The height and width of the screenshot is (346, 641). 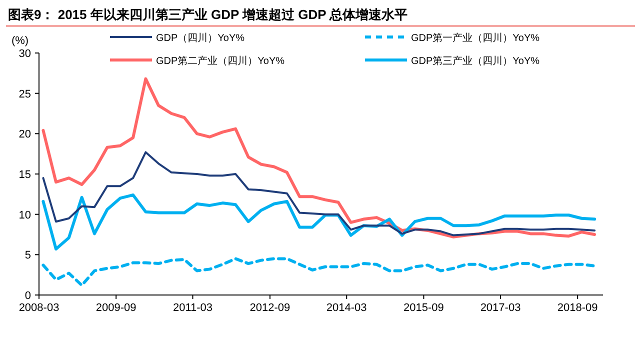 What do you see at coordinates (27, 256) in the screenshot?
I see `y-tick-label: 5` at bounding box center [27, 256].